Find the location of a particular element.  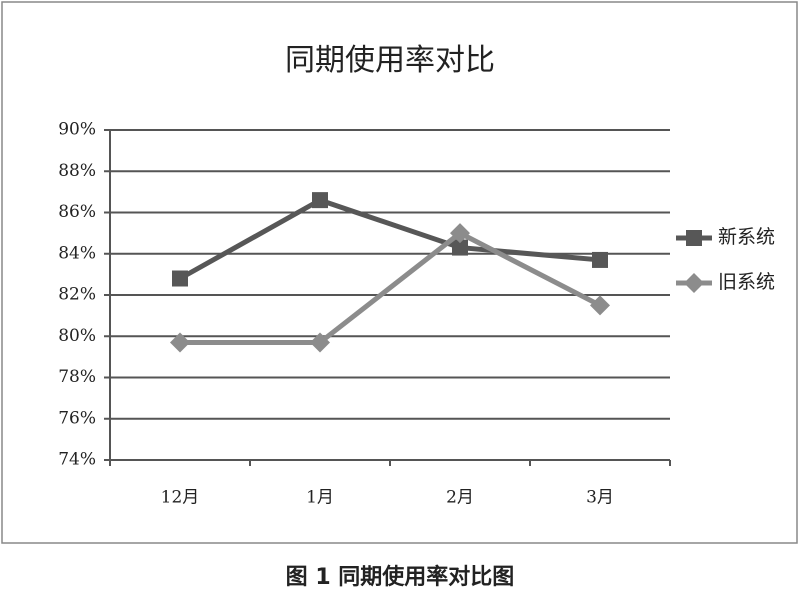

y-tick-label: 78% is located at coordinates (77, 377).